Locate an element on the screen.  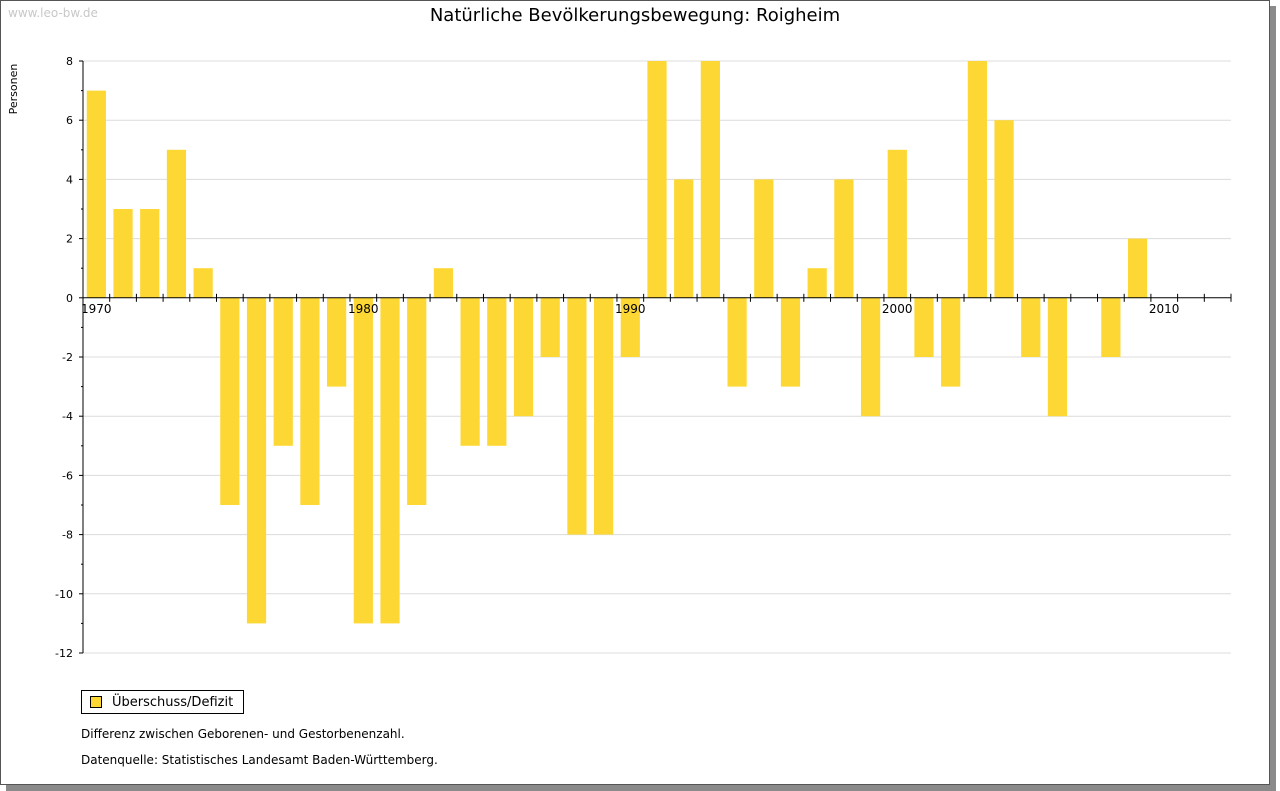
bar-1982 is located at coordinates (417, 401).